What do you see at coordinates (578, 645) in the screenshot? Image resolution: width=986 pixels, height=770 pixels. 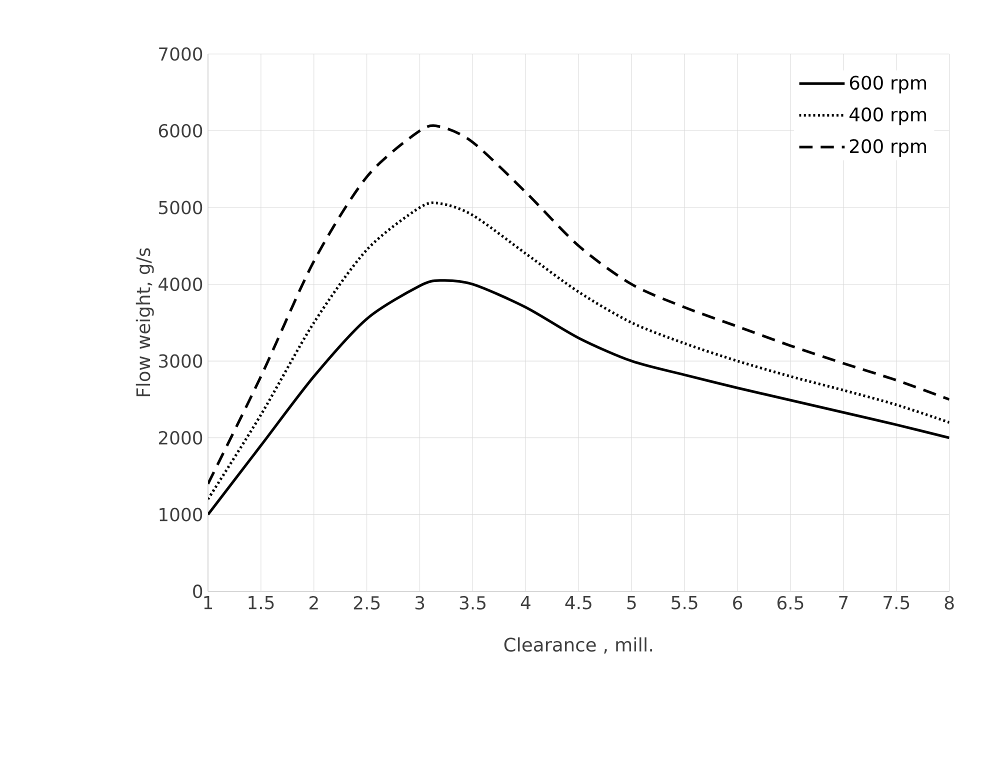 I see `x-axis-title: Clearance , mill.` at bounding box center [578, 645].